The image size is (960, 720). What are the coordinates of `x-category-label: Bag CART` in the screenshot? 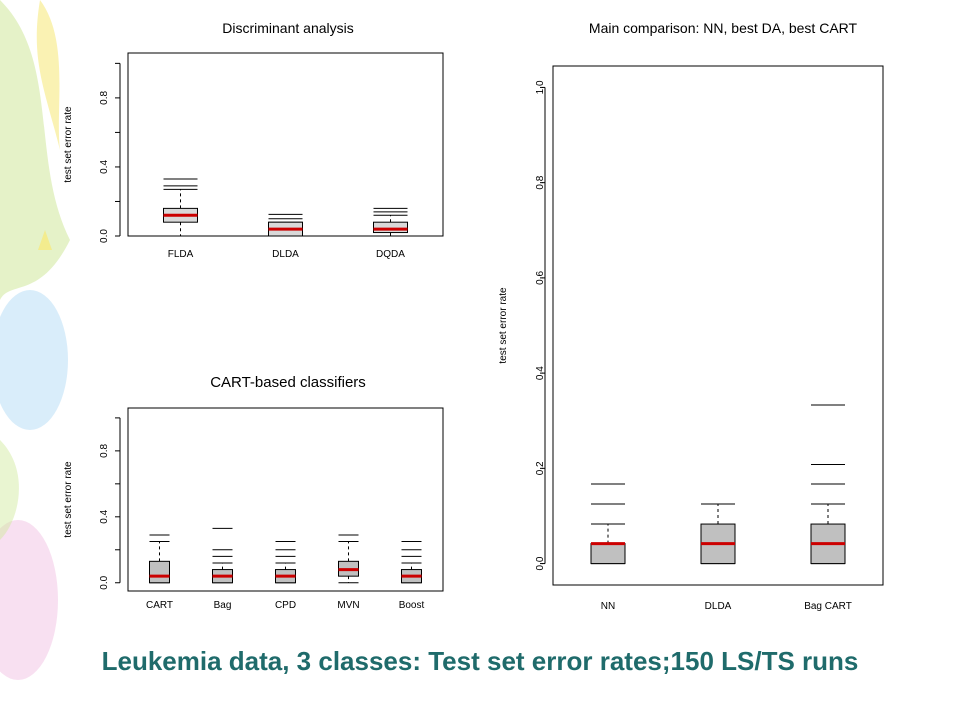 It's located at (828, 606).